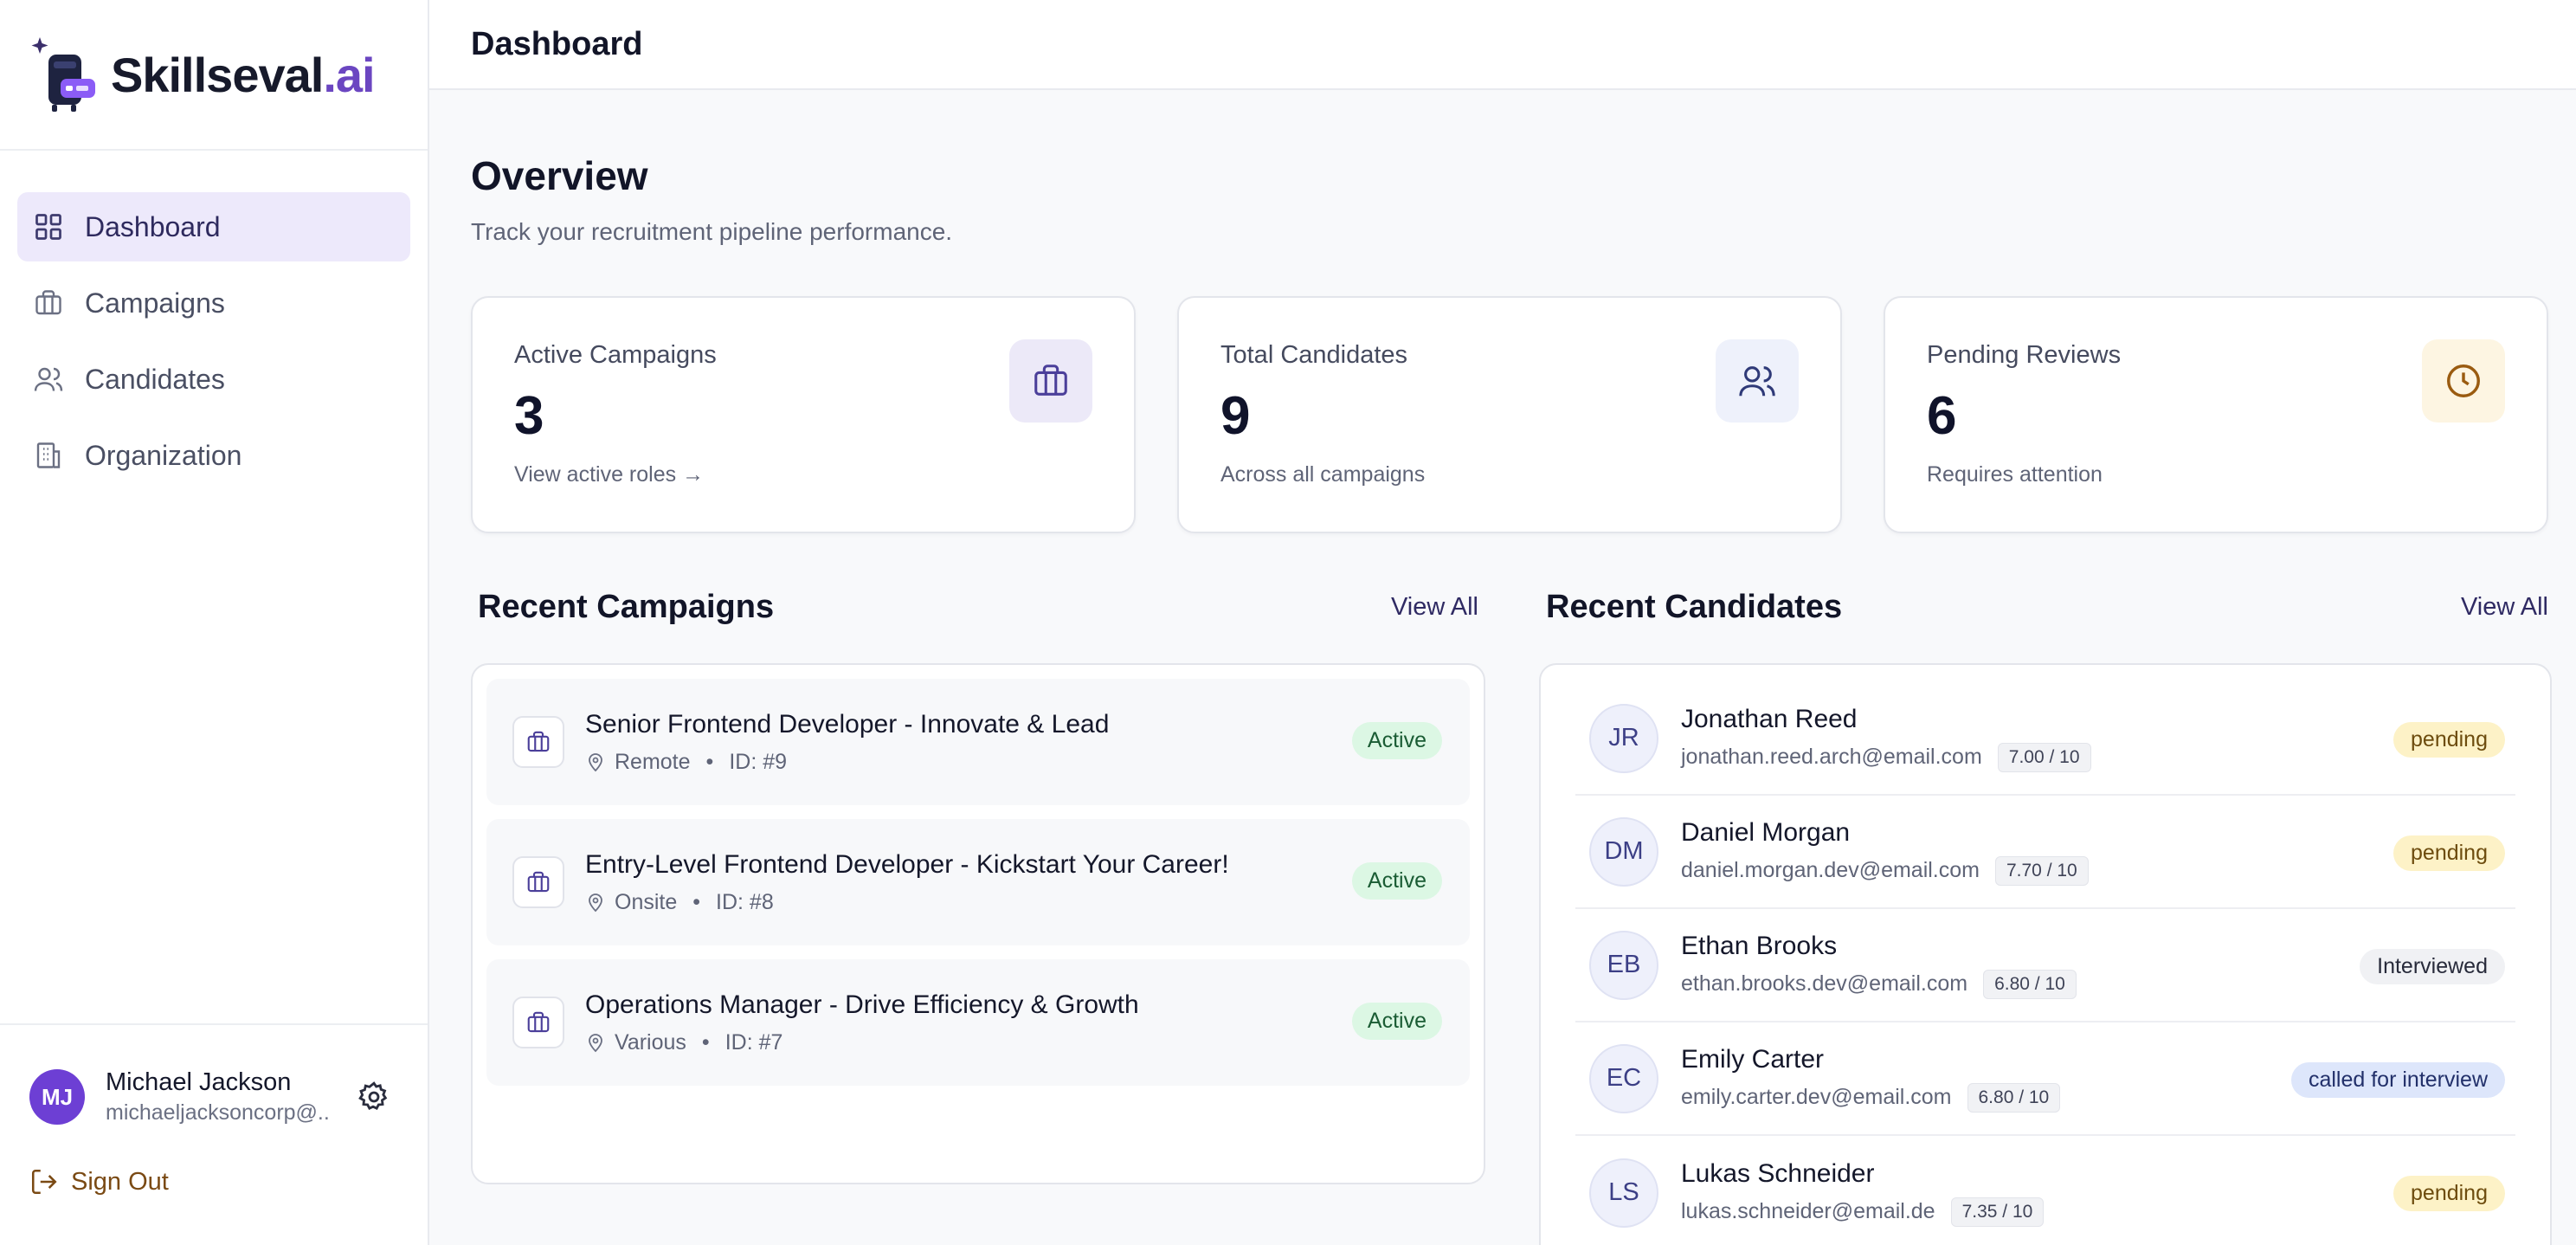 This screenshot has height=1245, width=2576. What do you see at coordinates (1942, 416) in the screenshot?
I see `stat-value: 6` at bounding box center [1942, 416].